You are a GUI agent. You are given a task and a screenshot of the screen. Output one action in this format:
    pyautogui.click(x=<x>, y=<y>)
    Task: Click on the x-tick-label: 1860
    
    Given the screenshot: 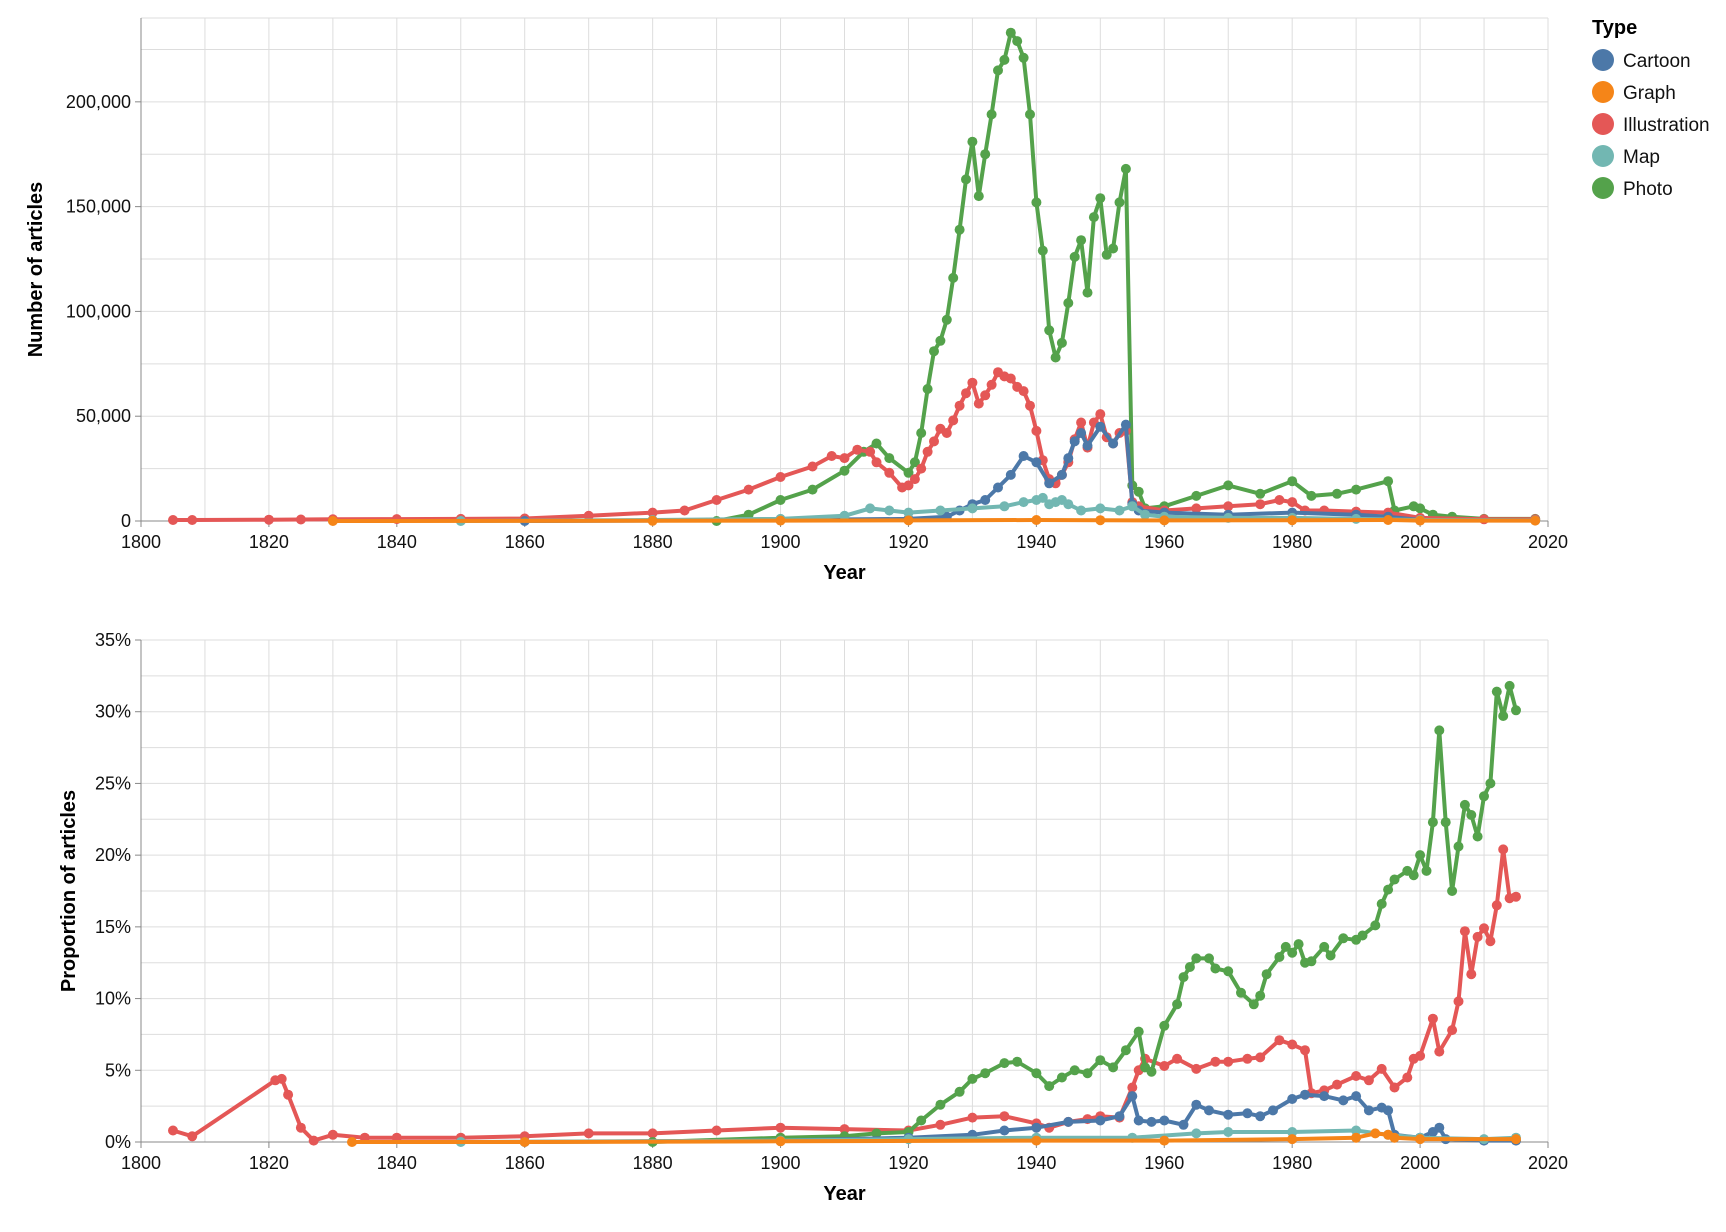 What is the action you would take?
    pyautogui.click(x=525, y=1163)
    